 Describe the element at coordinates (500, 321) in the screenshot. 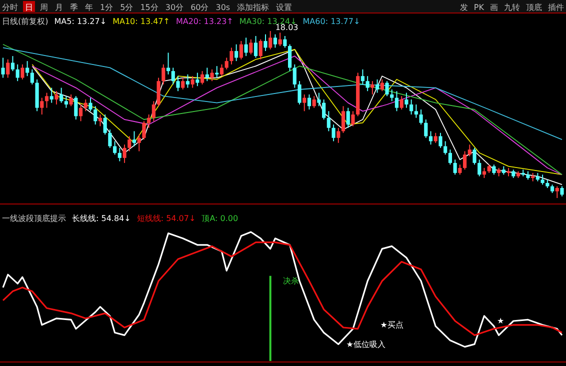

I see `annotation: ★` at that location.